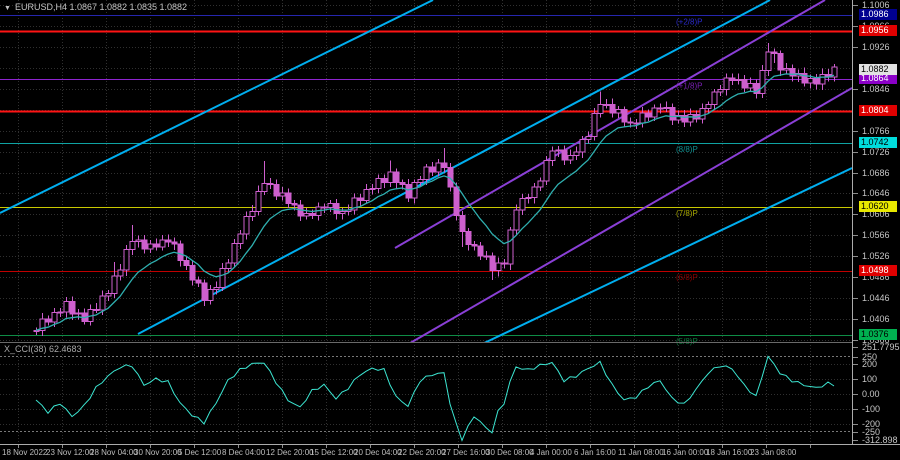  I want to click on time-axis-label: 16 Jan 00:00, so click(685, 452).